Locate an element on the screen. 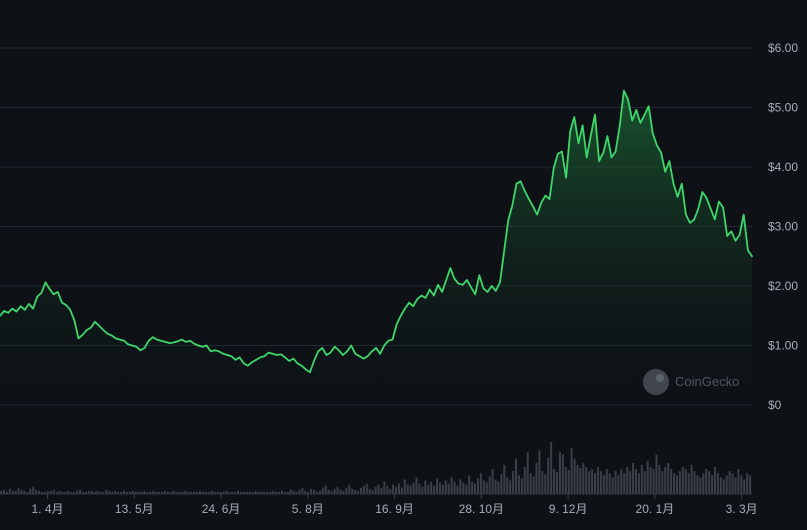 The height and width of the screenshot is (530, 807). coingecko-logo-eye-icon is located at coordinates (660, 378).